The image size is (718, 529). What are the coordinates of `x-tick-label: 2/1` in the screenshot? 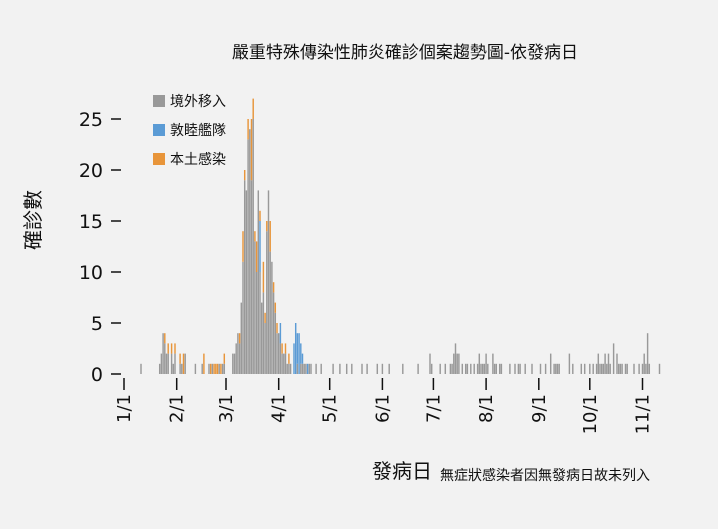 It's located at (177, 408).